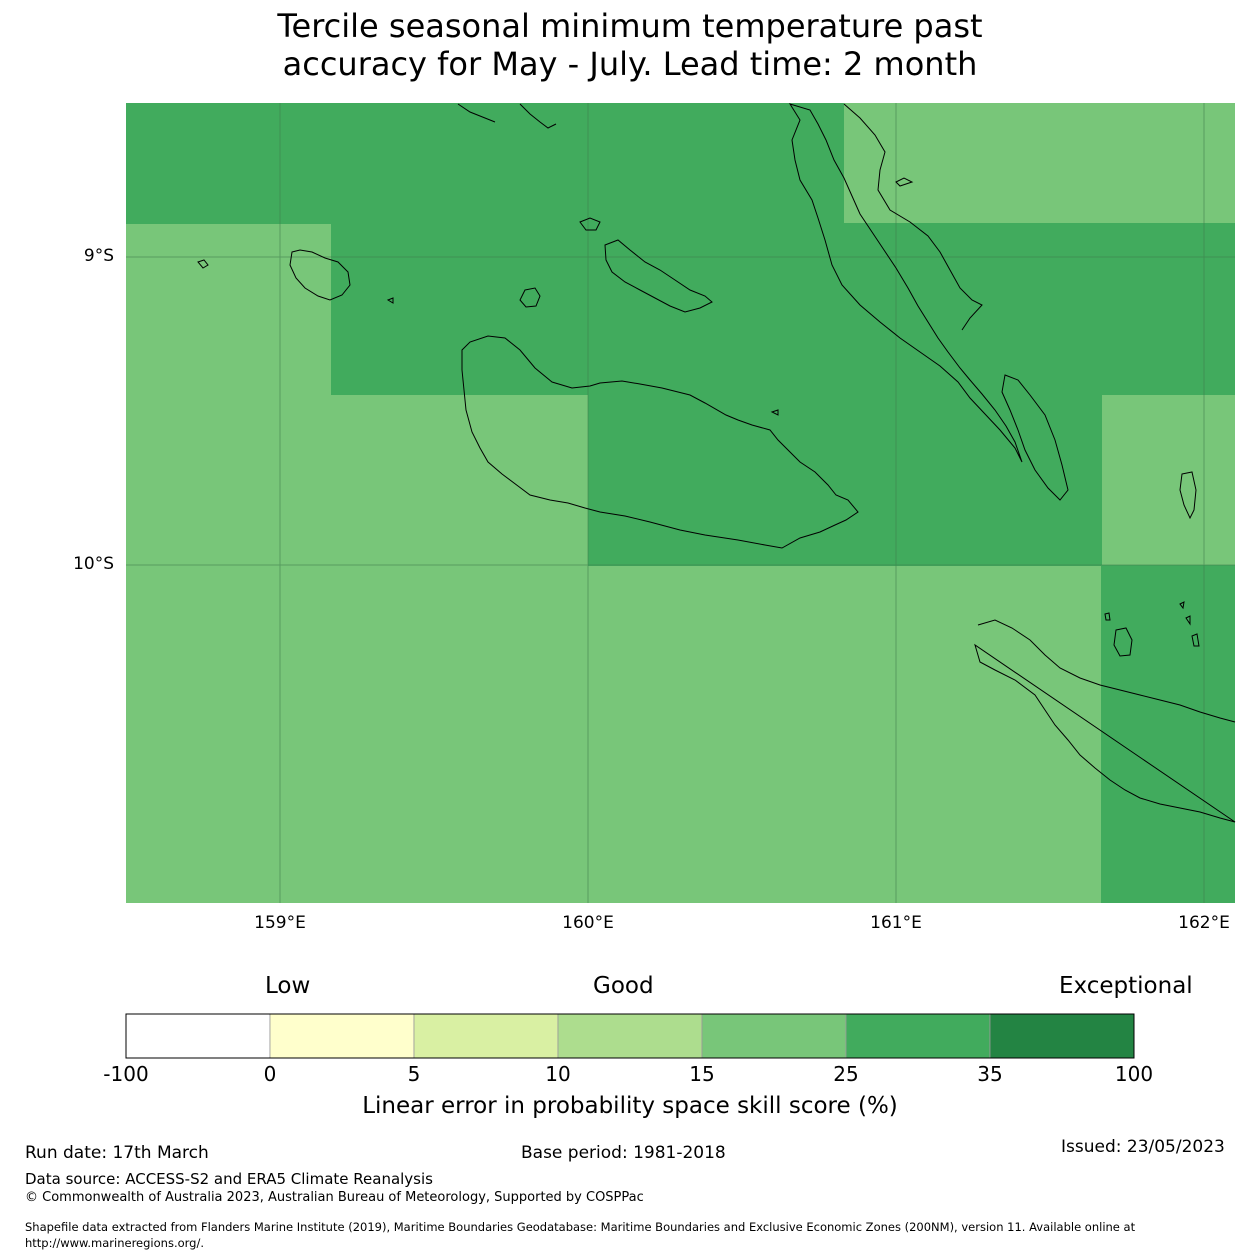 The height and width of the screenshot is (1260, 1260). What do you see at coordinates (1152, 624) in the screenshot?
I see `coastline-islet-east` at bounding box center [1152, 624].